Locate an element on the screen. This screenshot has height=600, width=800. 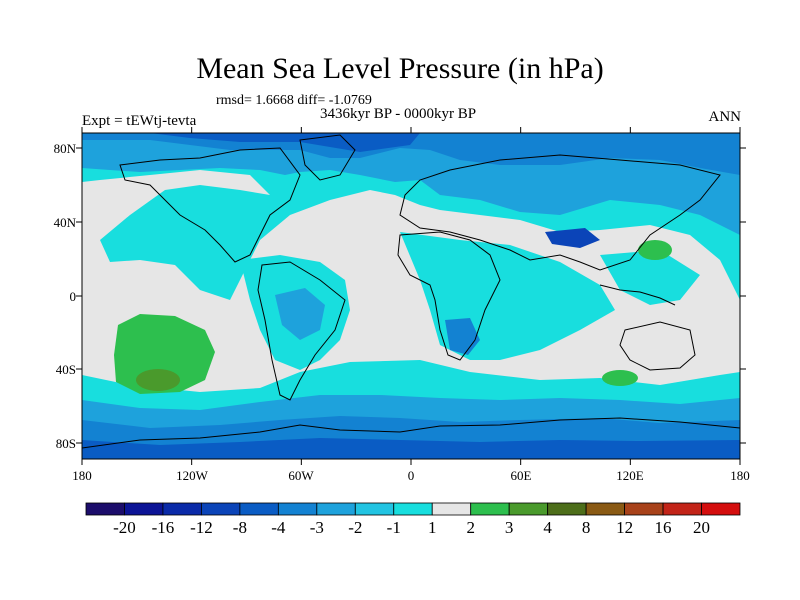
lat-label-40n: 40N is located at coordinates (64, 222).